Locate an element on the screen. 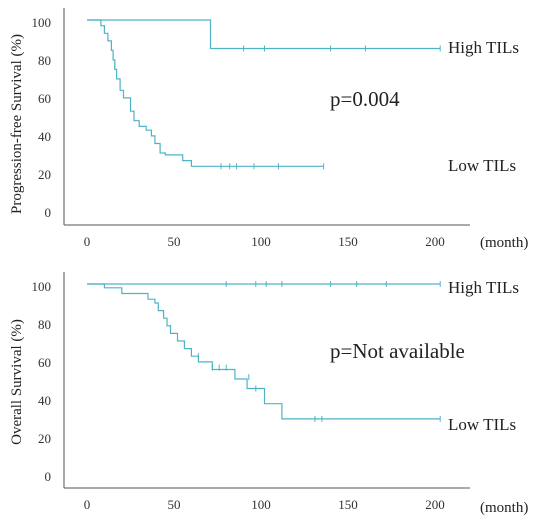 The width and height of the screenshot is (550, 522). os-y-tick-label: 20 is located at coordinates (44, 438).